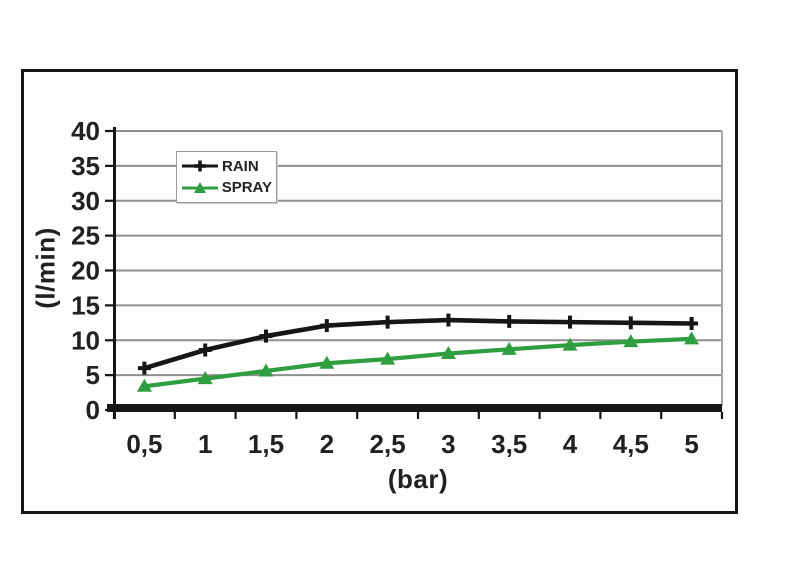 The image size is (800, 570). Describe the element at coordinates (85, 236) in the screenshot. I see `y-tick-label: 25` at that location.